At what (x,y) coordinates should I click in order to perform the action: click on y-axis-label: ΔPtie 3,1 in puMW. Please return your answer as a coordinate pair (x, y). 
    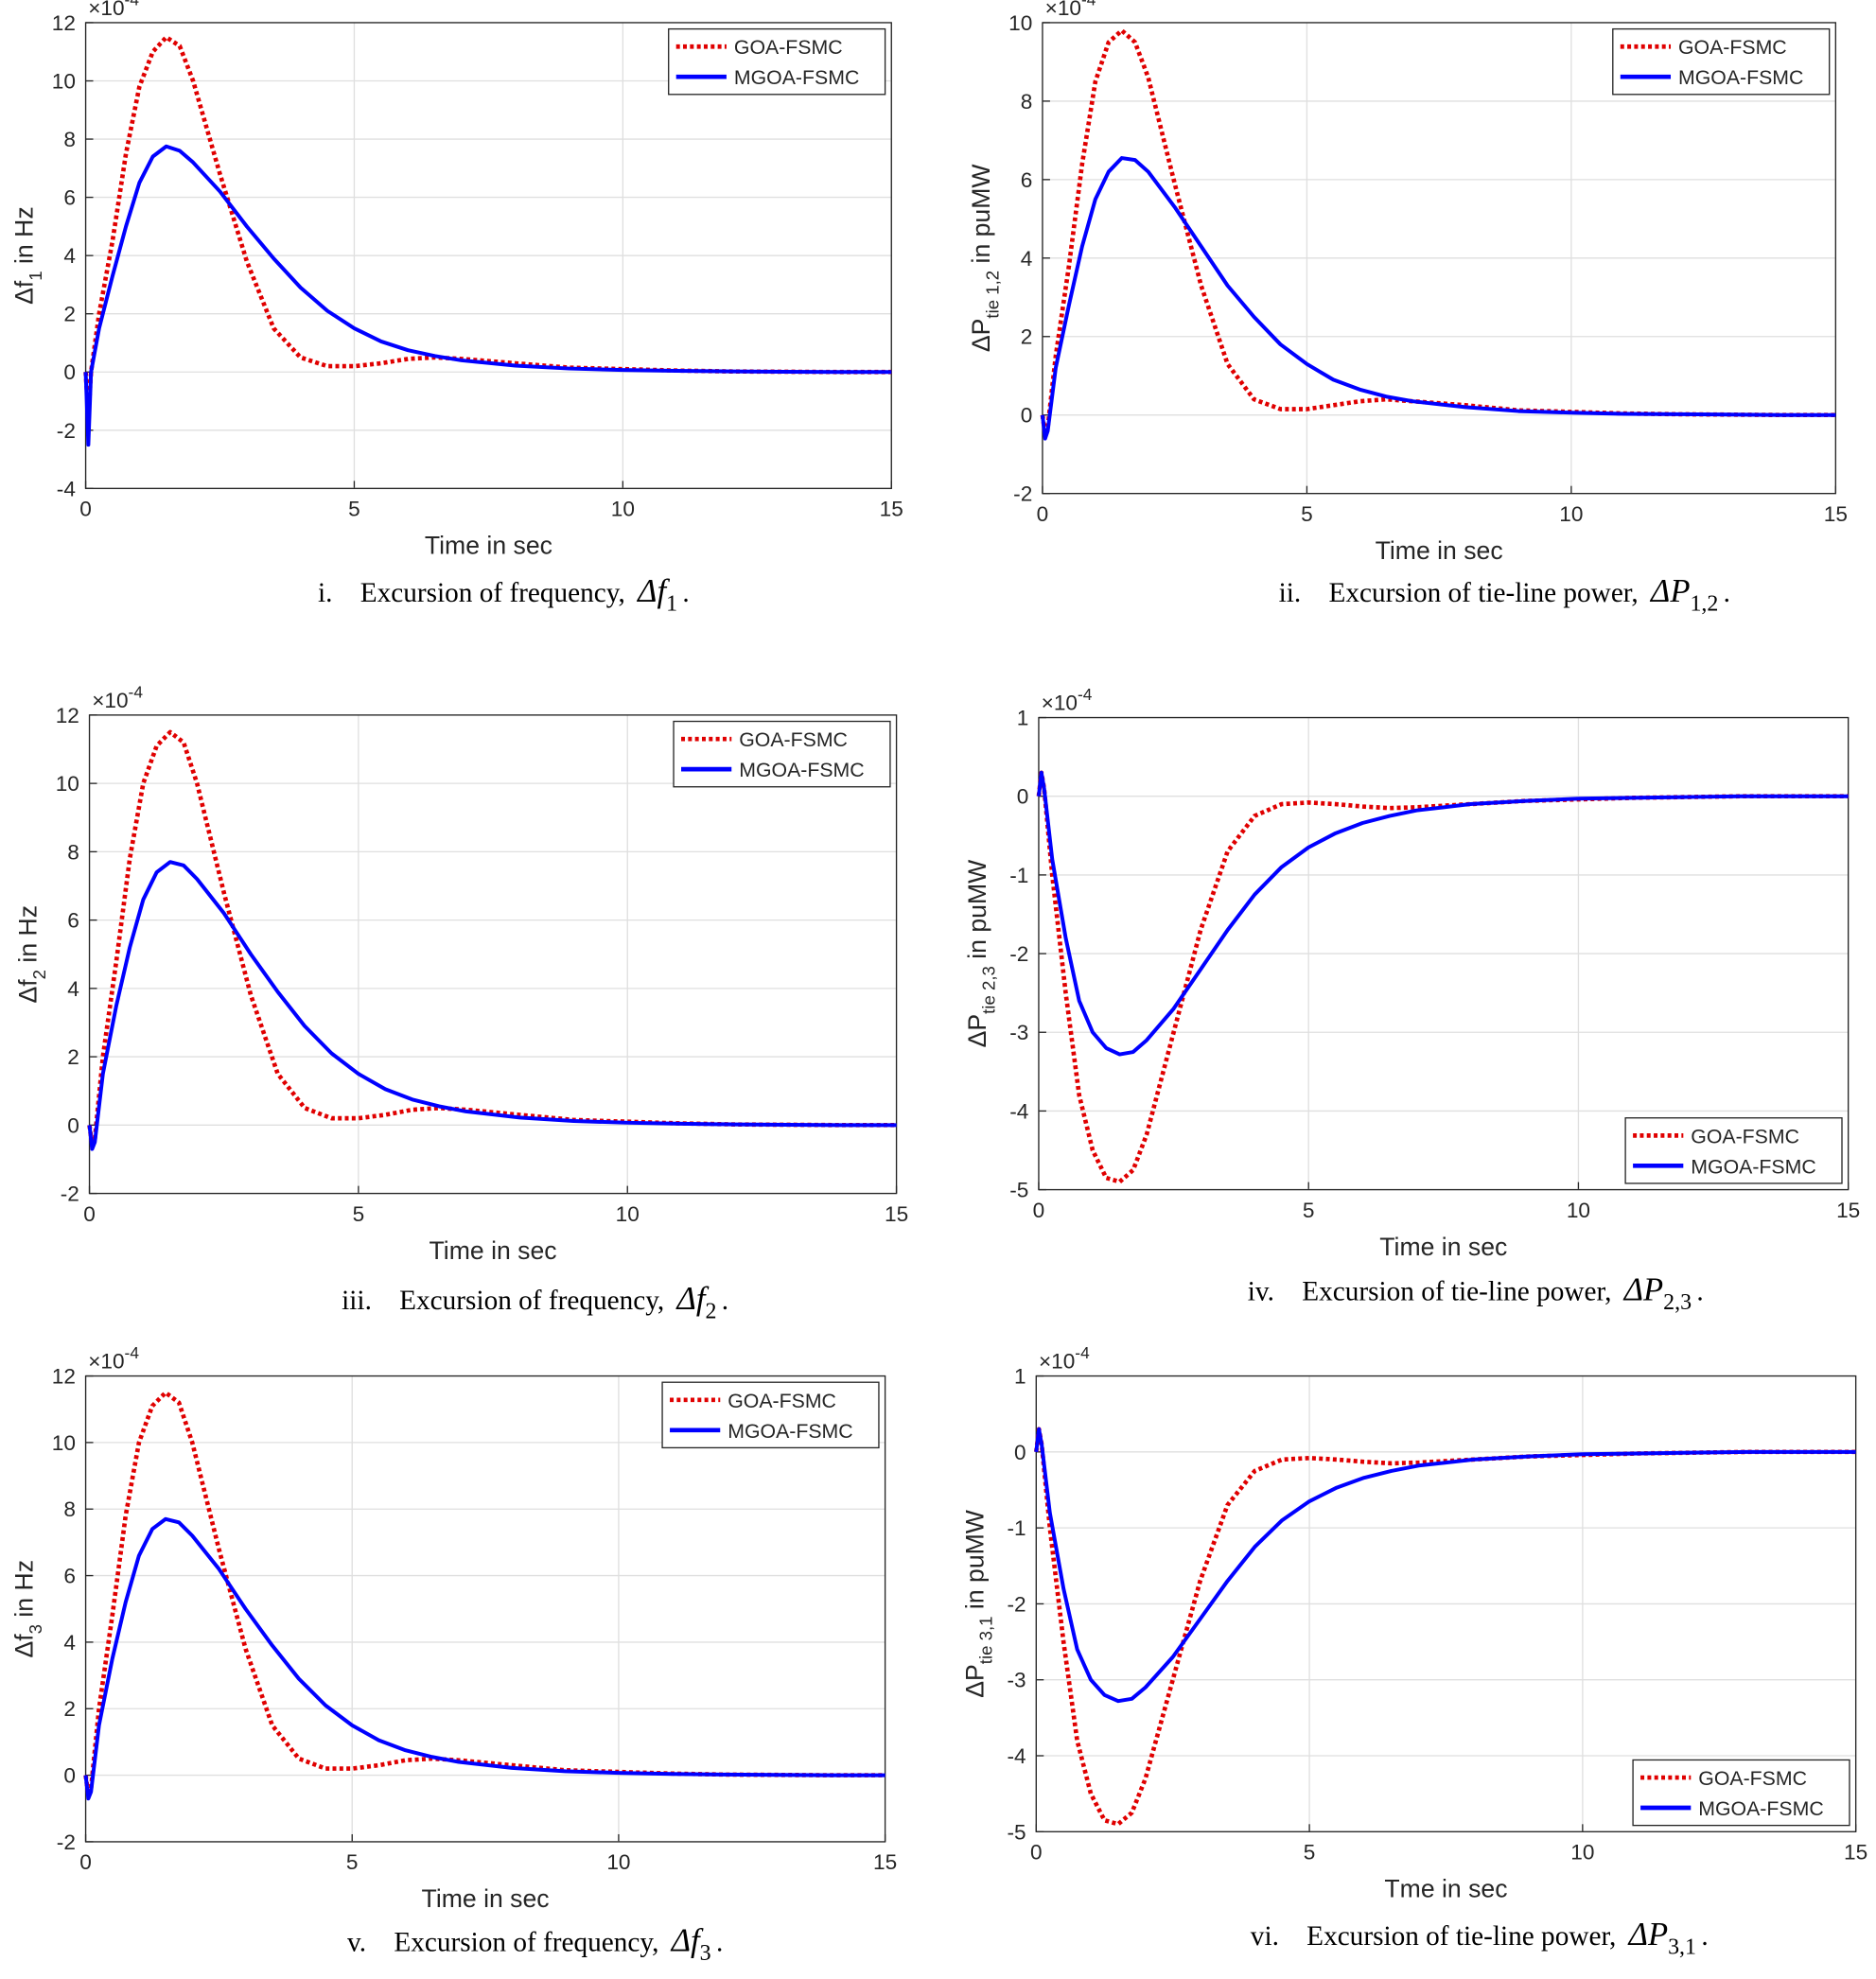
    Looking at the image, I should click on (978, 1604).